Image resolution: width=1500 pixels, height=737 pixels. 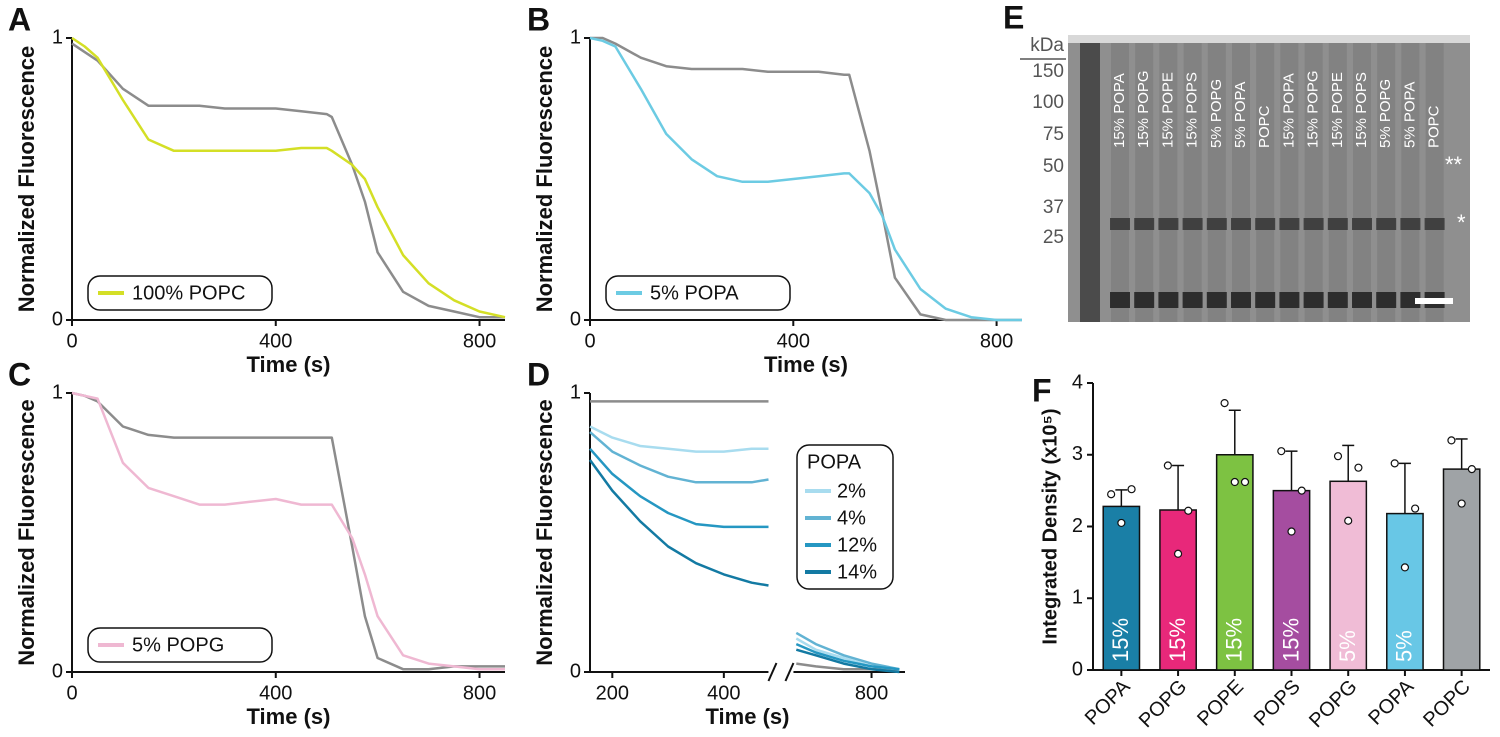 I want to click on lane-label: 15% POPG, so click(x=1143, y=109).